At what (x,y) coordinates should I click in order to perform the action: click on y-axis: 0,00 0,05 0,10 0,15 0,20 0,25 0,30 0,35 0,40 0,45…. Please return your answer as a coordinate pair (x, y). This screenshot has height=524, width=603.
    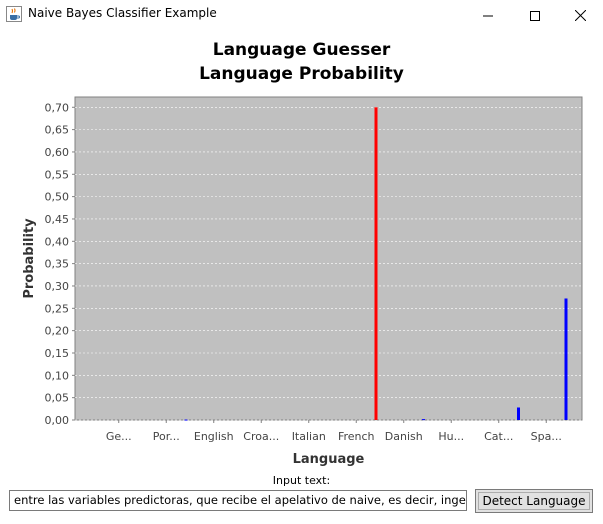
    Looking at the image, I should click on (60, 264).